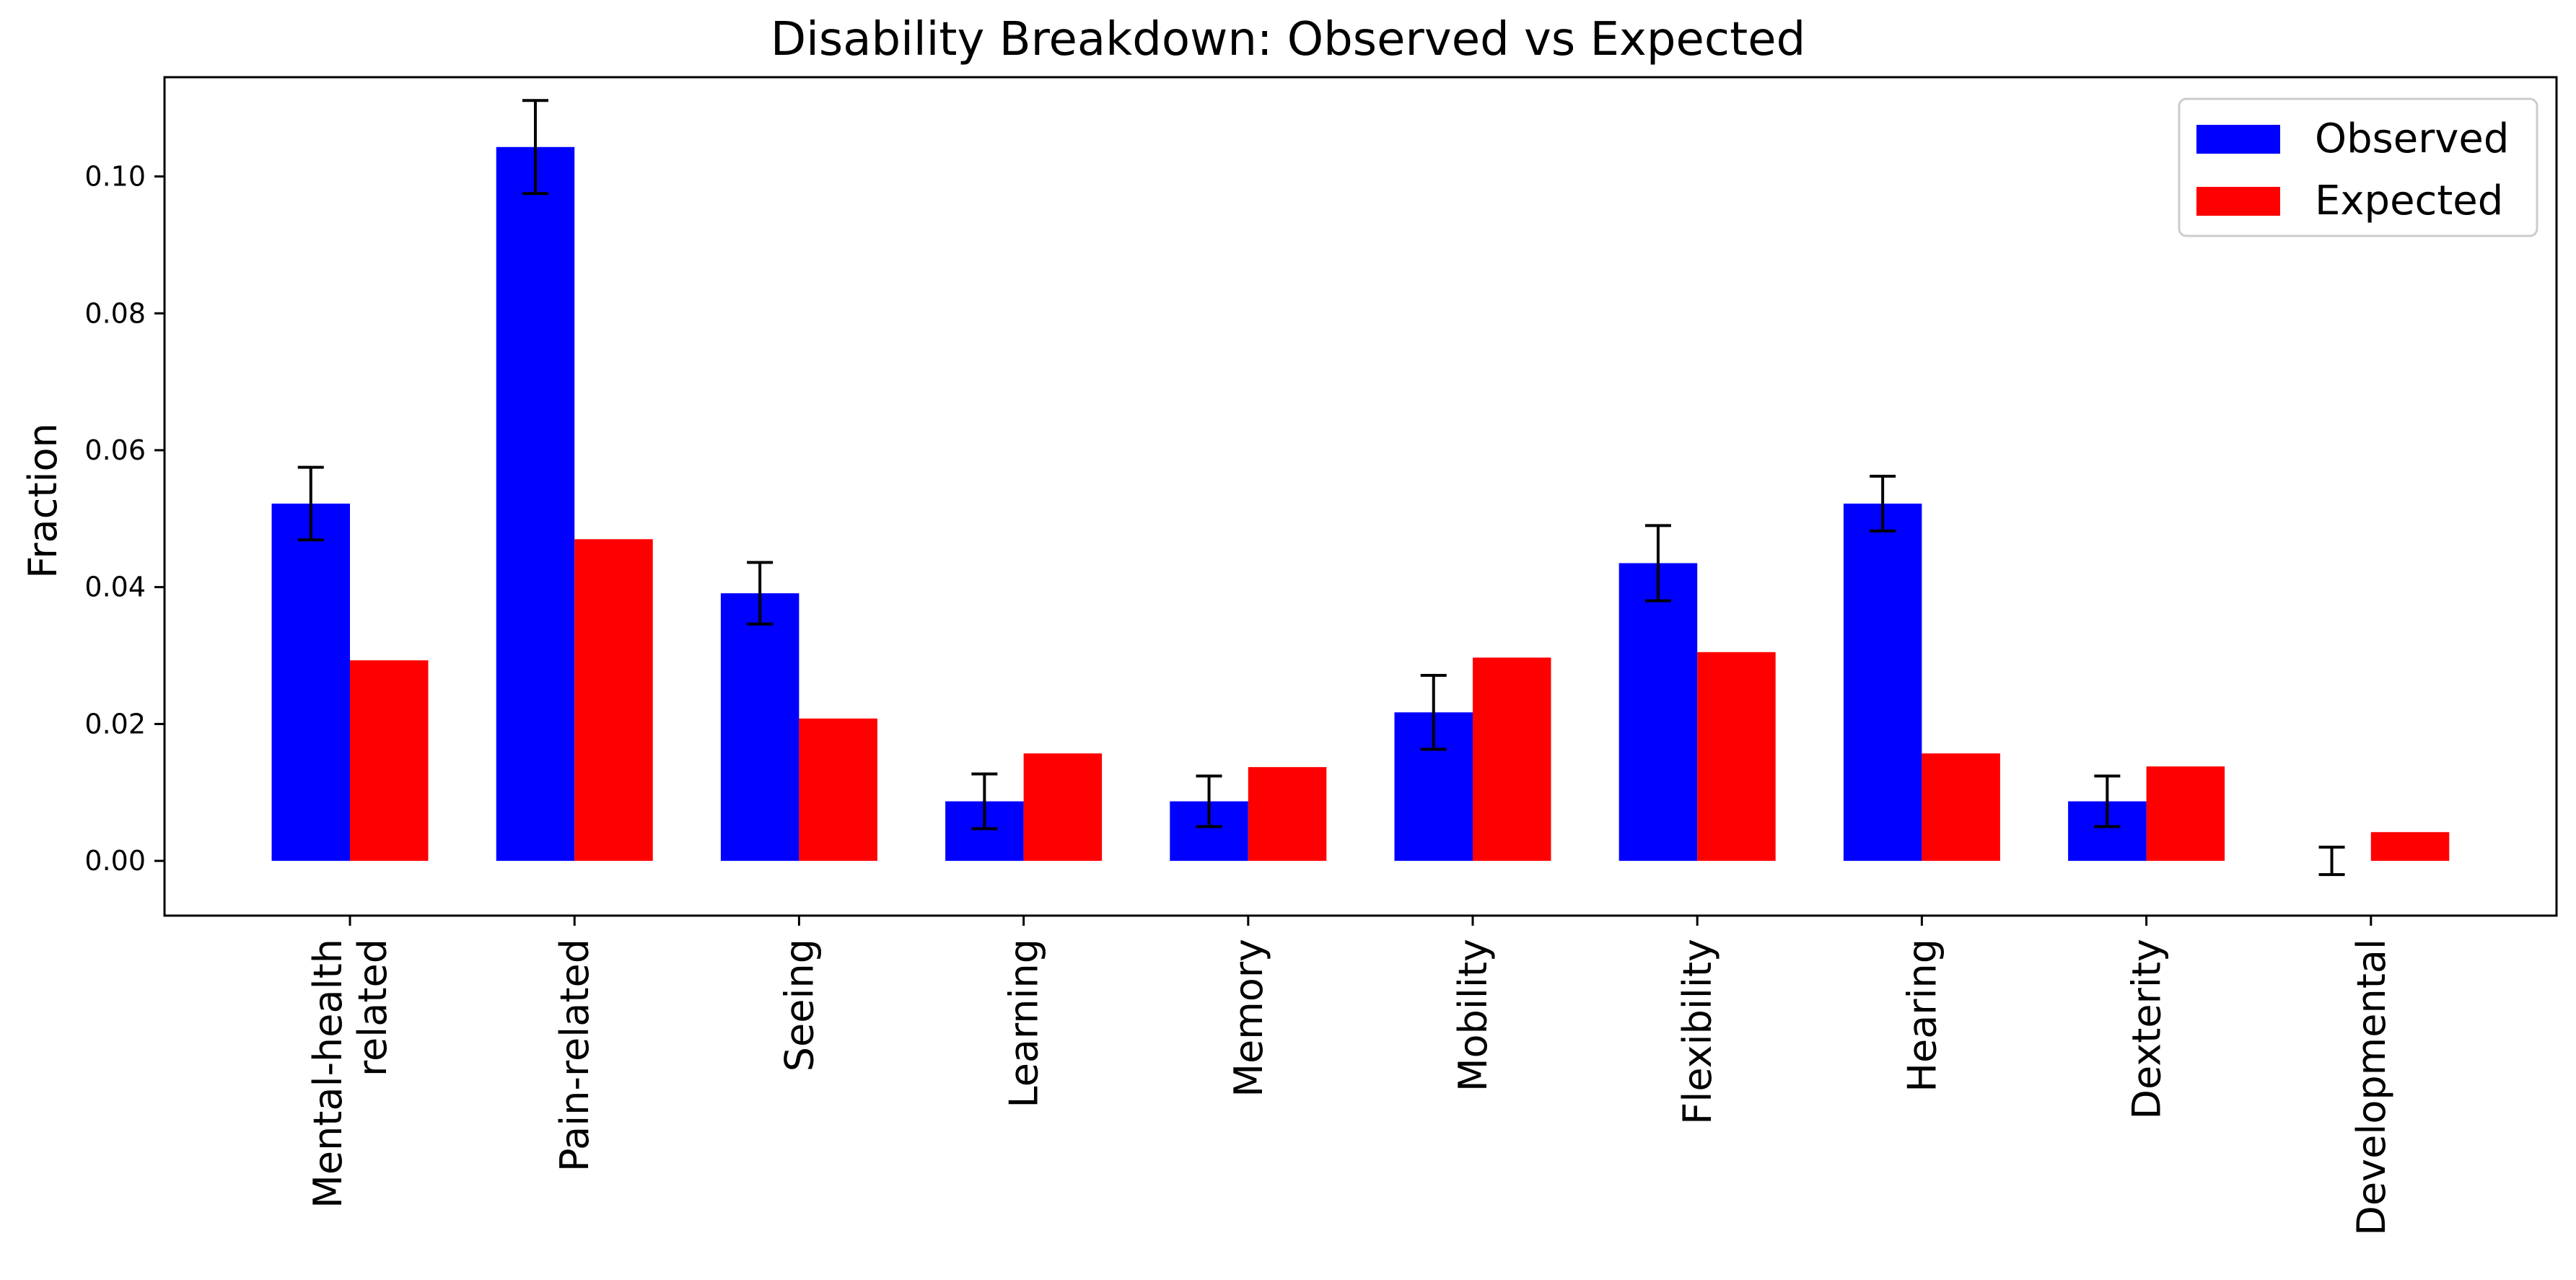  I want to click on x-tick-label-group: Dexterity, so click(2147, 1029).